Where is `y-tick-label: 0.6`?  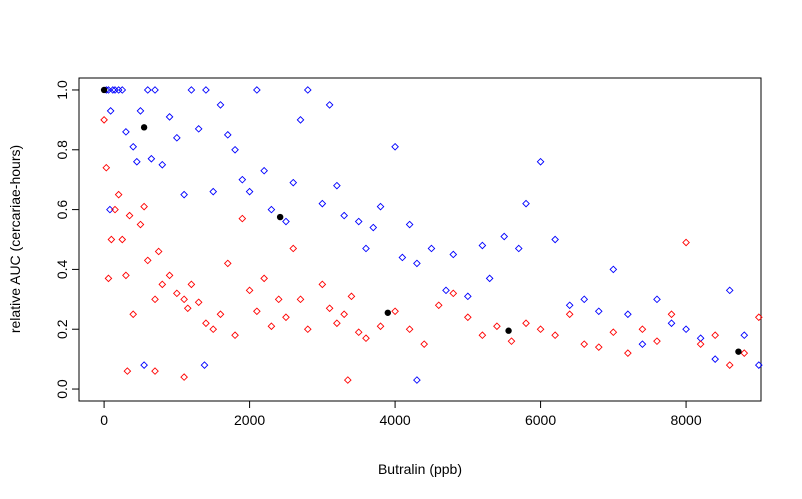
y-tick-label: 0.6 is located at coordinates (62, 210).